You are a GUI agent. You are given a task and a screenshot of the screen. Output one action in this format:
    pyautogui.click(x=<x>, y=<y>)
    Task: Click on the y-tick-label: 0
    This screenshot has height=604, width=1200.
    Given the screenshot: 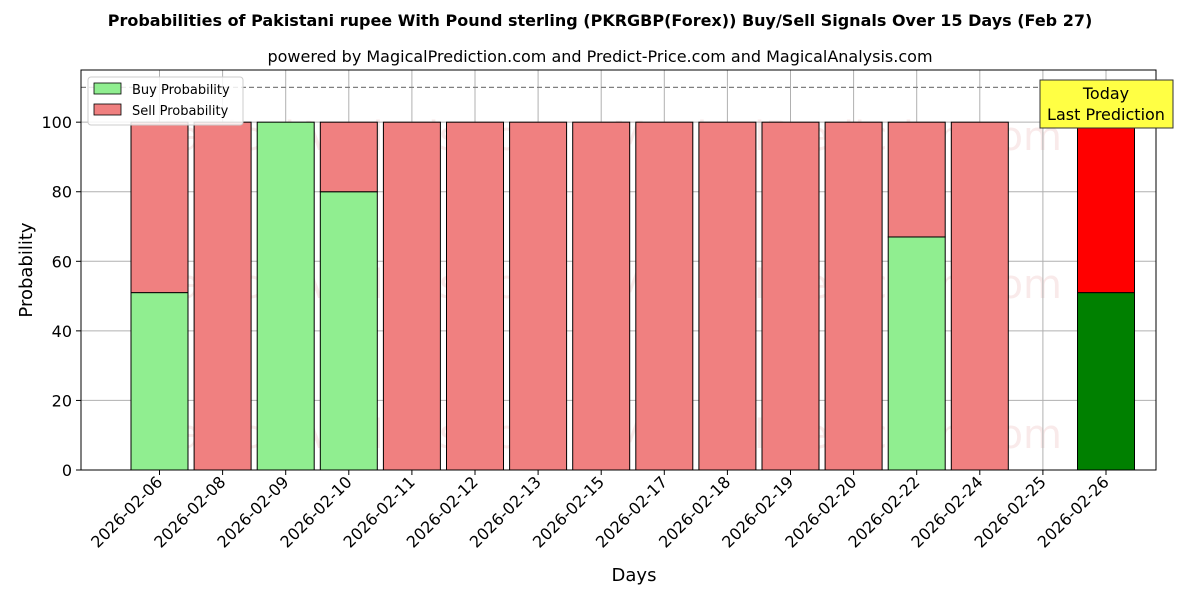 What is the action you would take?
    pyautogui.click(x=67, y=470)
    